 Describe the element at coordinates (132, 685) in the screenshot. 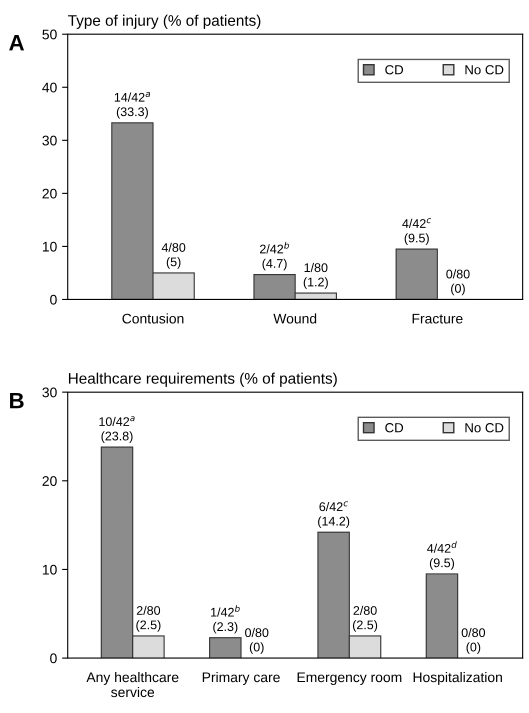

I see `x-tick-label: Any healthcare service` at that location.